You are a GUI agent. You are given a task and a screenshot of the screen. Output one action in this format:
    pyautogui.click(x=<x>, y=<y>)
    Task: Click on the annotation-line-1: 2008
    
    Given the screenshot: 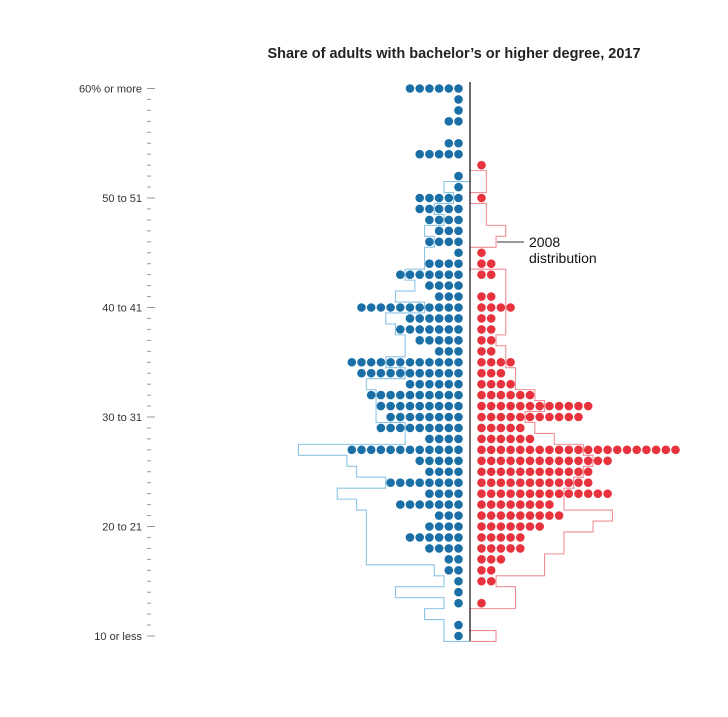 What is the action you would take?
    pyautogui.click(x=544, y=242)
    